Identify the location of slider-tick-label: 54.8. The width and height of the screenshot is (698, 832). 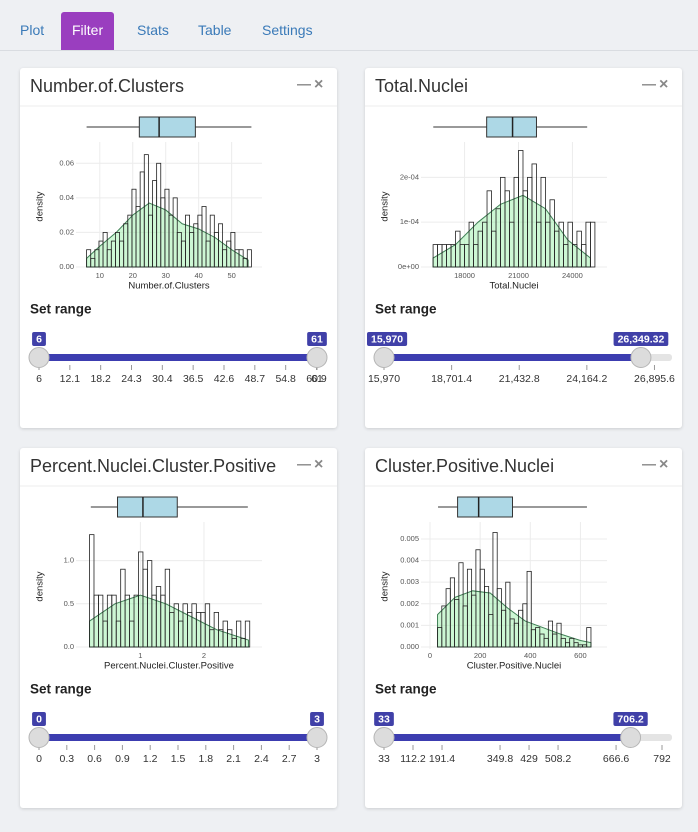
(285, 379).